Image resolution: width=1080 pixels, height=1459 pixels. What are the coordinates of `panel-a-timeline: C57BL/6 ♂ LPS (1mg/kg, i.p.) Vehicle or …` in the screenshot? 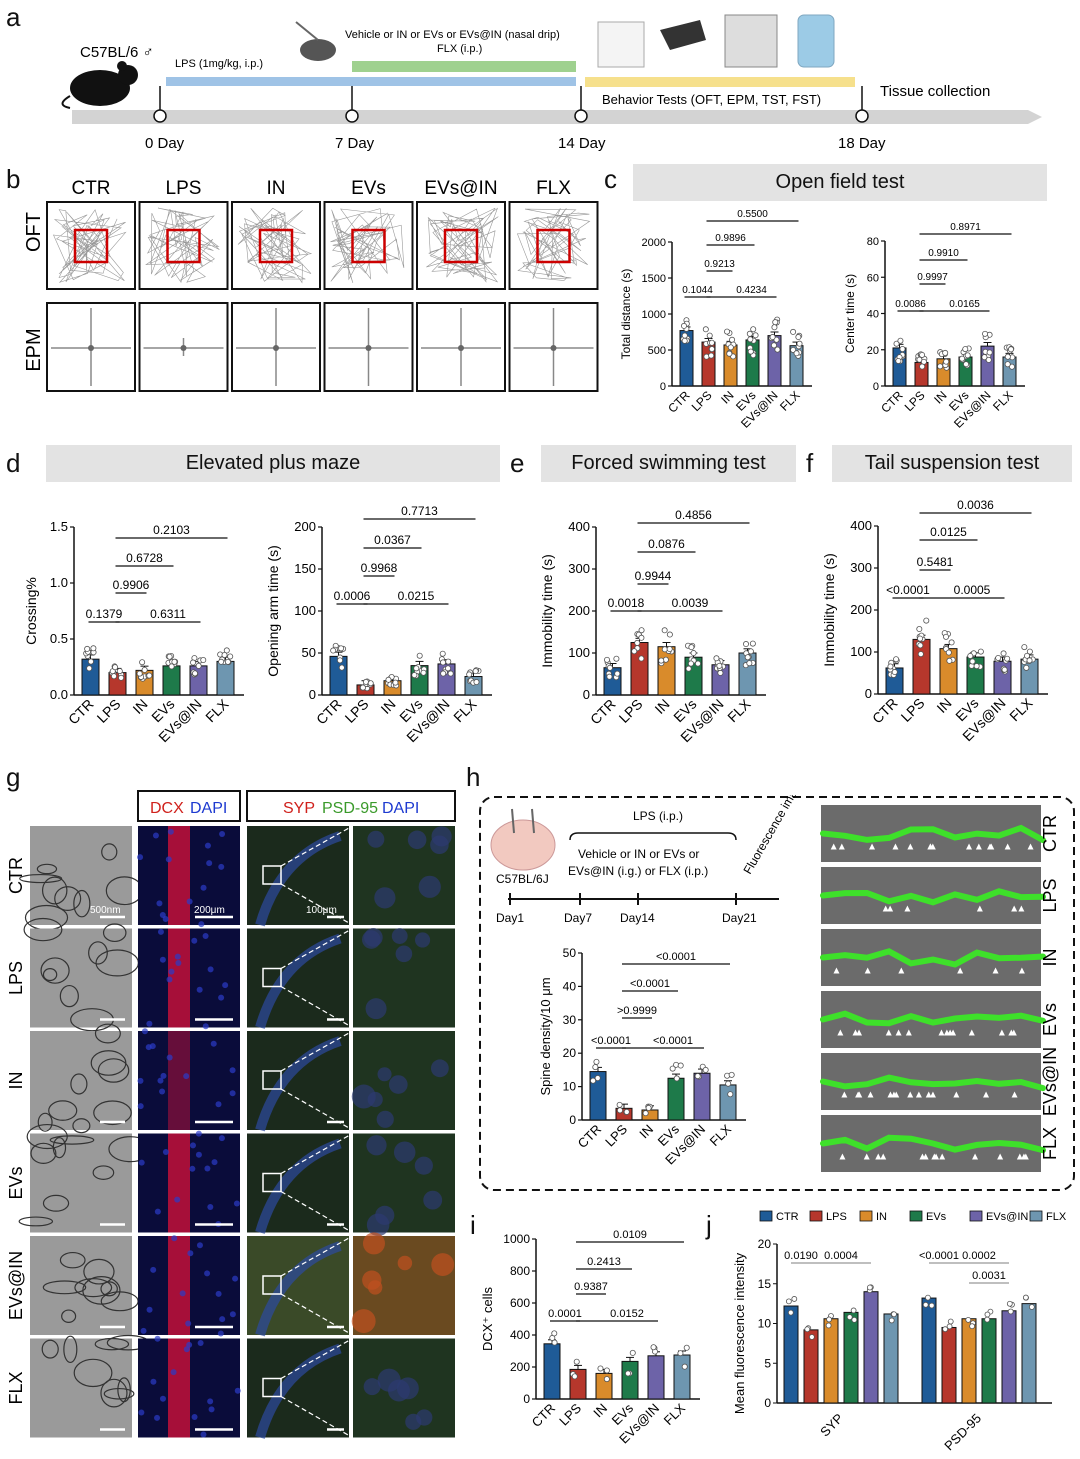 It's located at (551, 83).